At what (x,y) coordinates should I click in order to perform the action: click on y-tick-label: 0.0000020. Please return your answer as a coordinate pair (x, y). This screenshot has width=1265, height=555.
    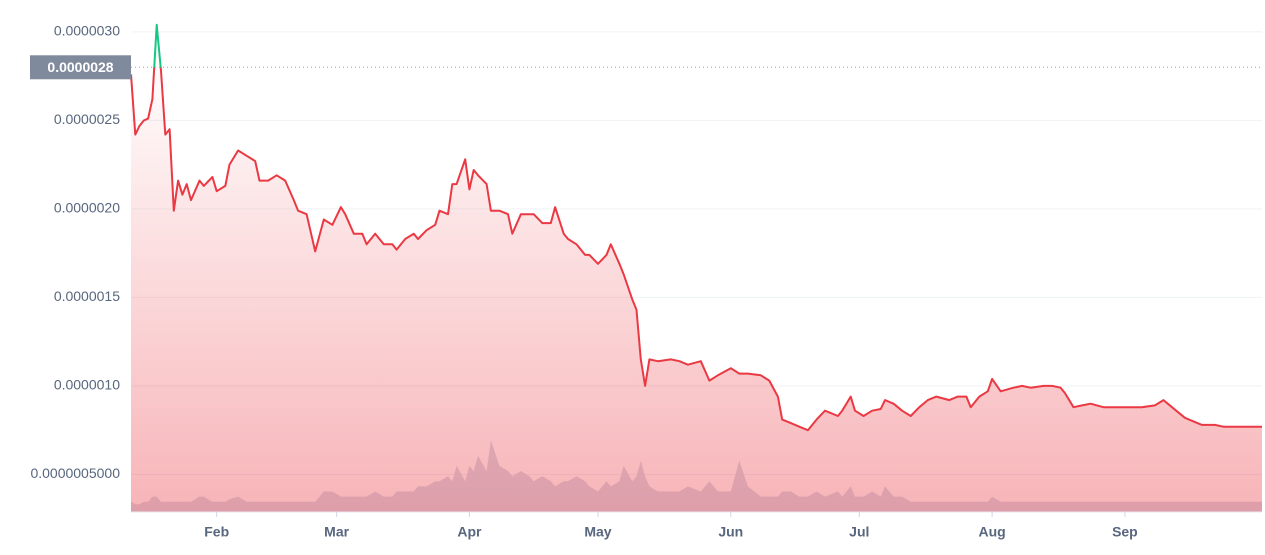
    Looking at the image, I should click on (87, 208).